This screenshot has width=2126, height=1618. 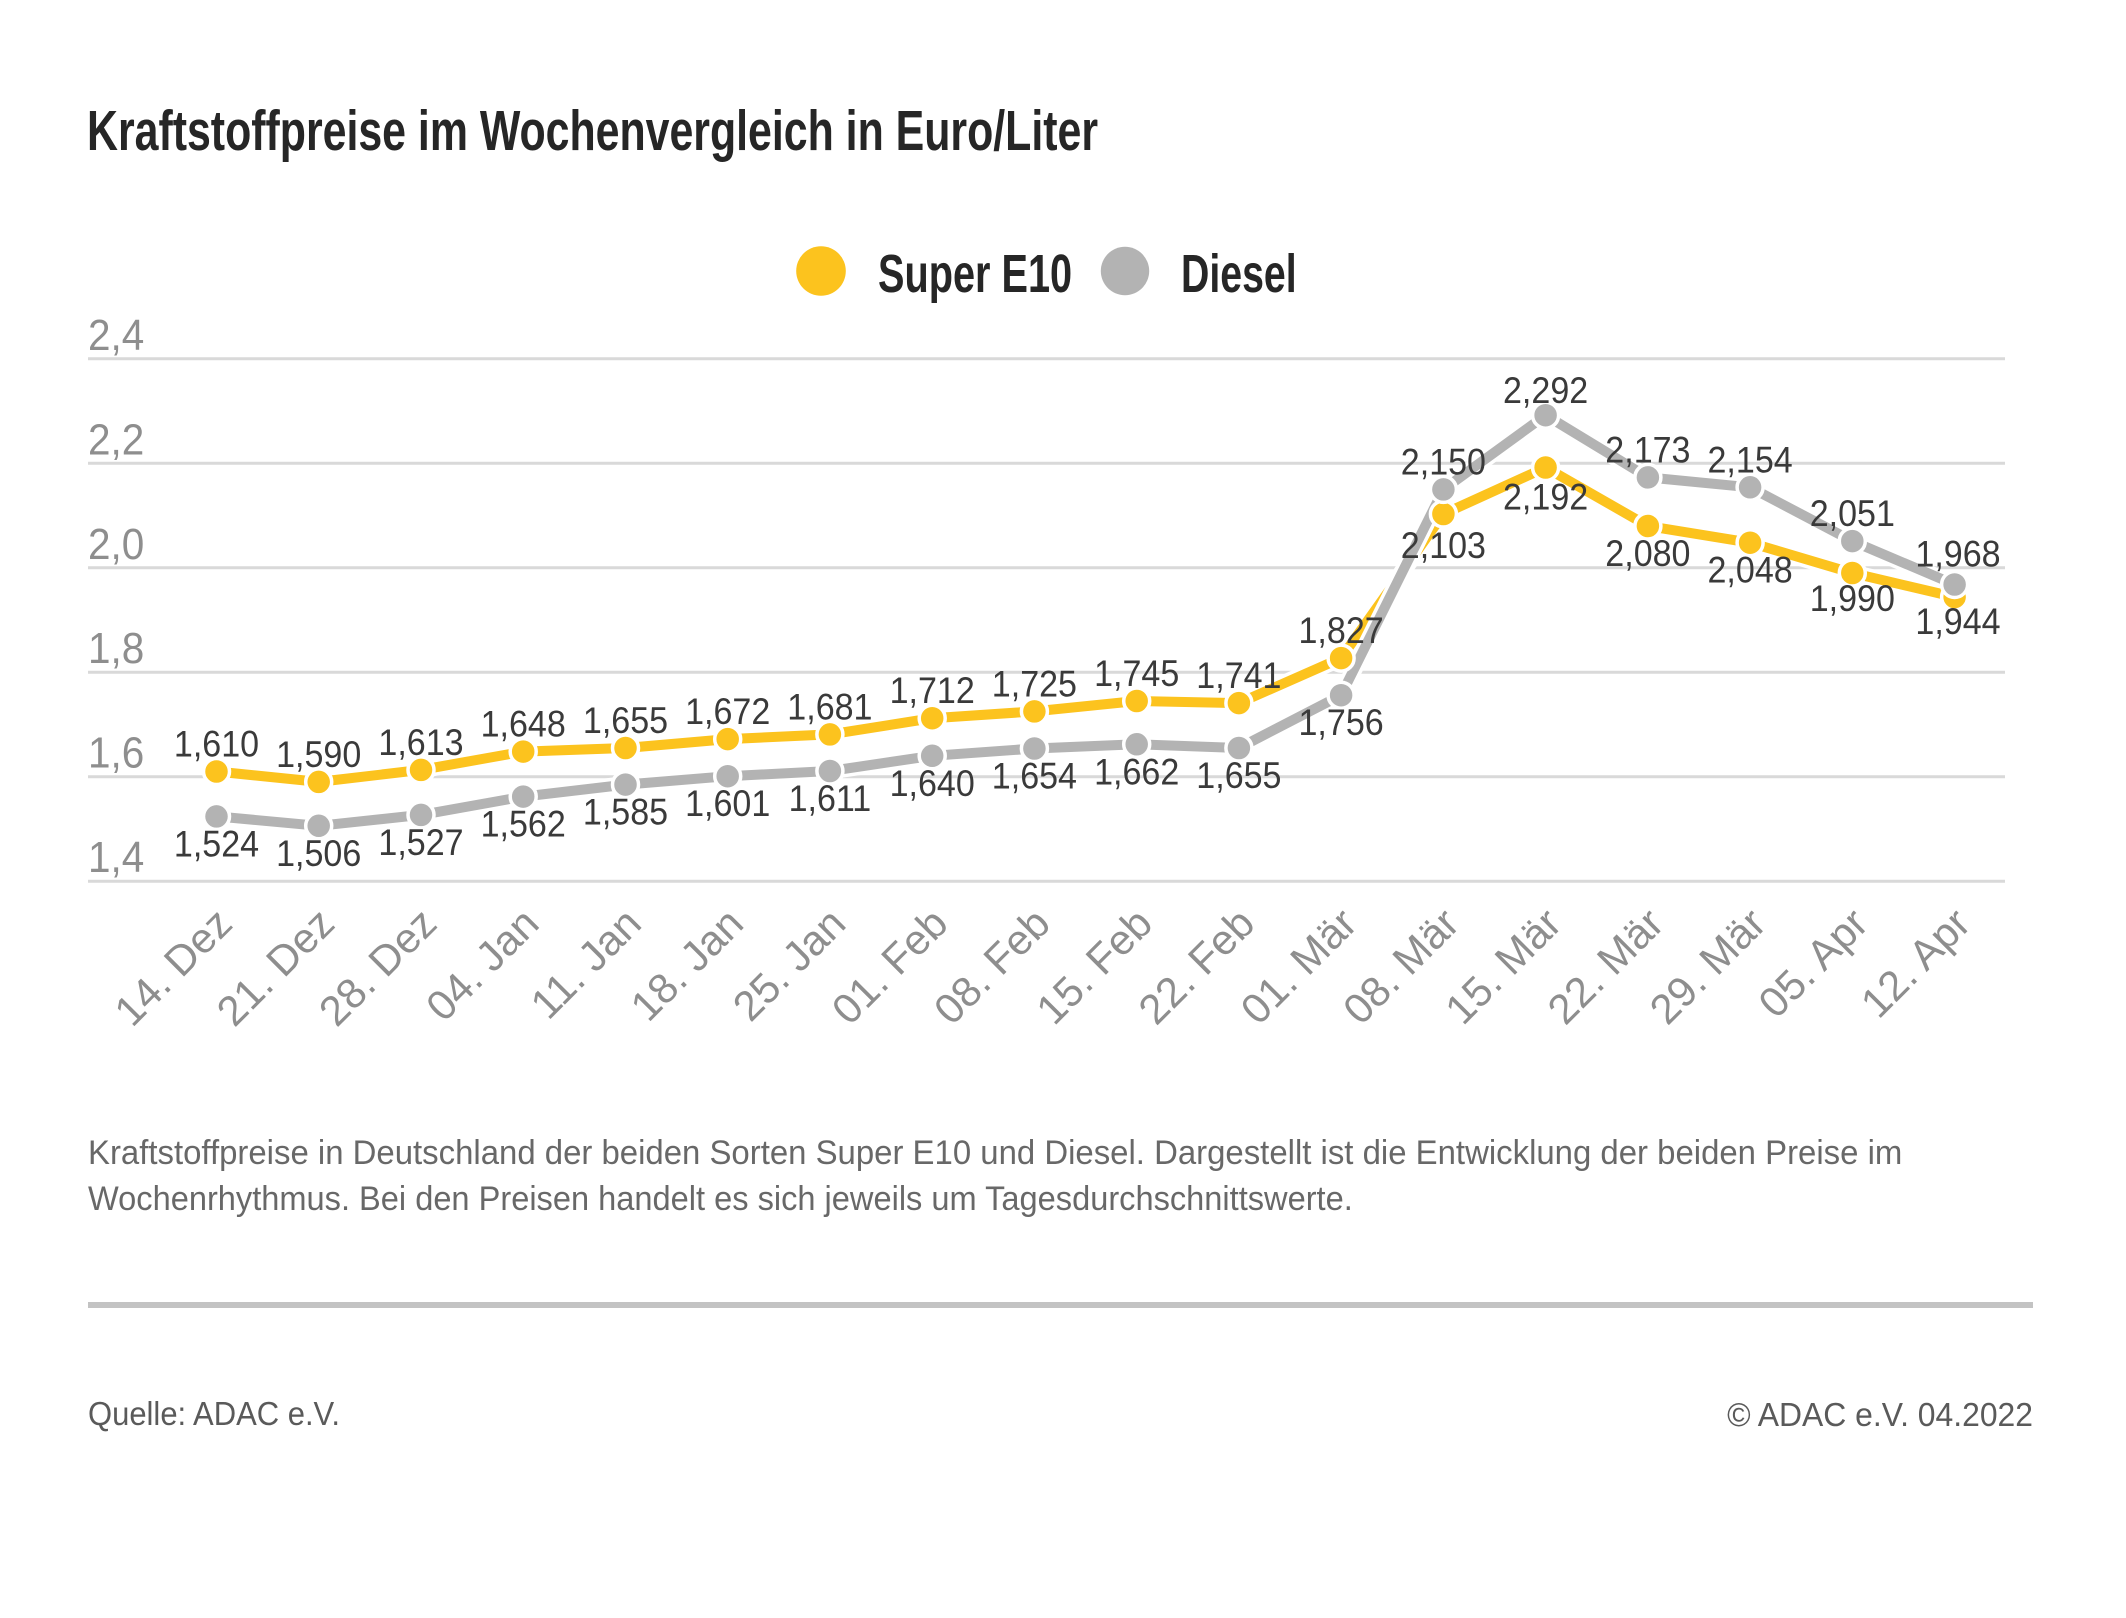 What do you see at coordinates (1034, 684) in the screenshot?
I see `svg-text: 1,725` at bounding box center [1034, 684].